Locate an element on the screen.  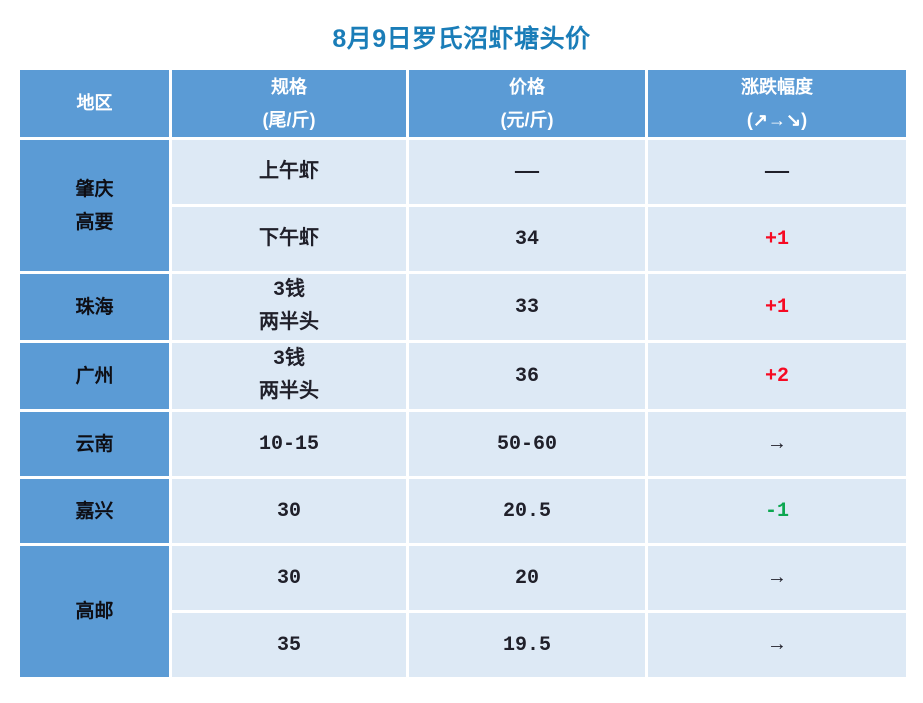
header-price-label: 价格 is located at coordinates (527, 86).